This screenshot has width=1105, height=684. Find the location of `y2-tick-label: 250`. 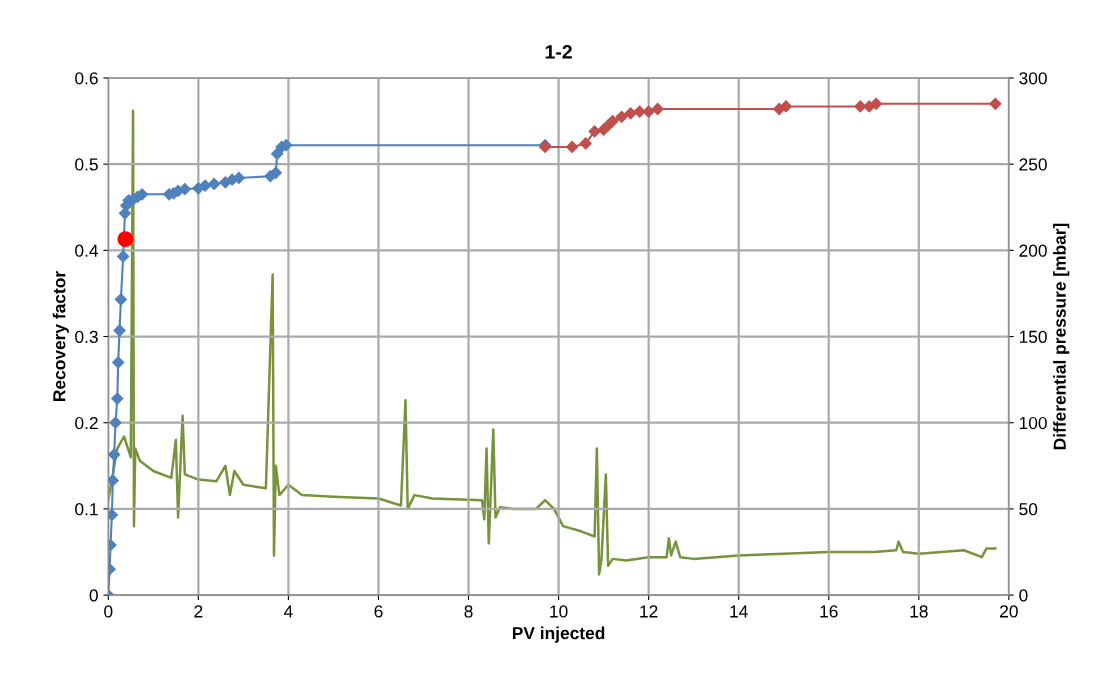

y2-tick-label: 250 is located at coordinates (1033, 164).